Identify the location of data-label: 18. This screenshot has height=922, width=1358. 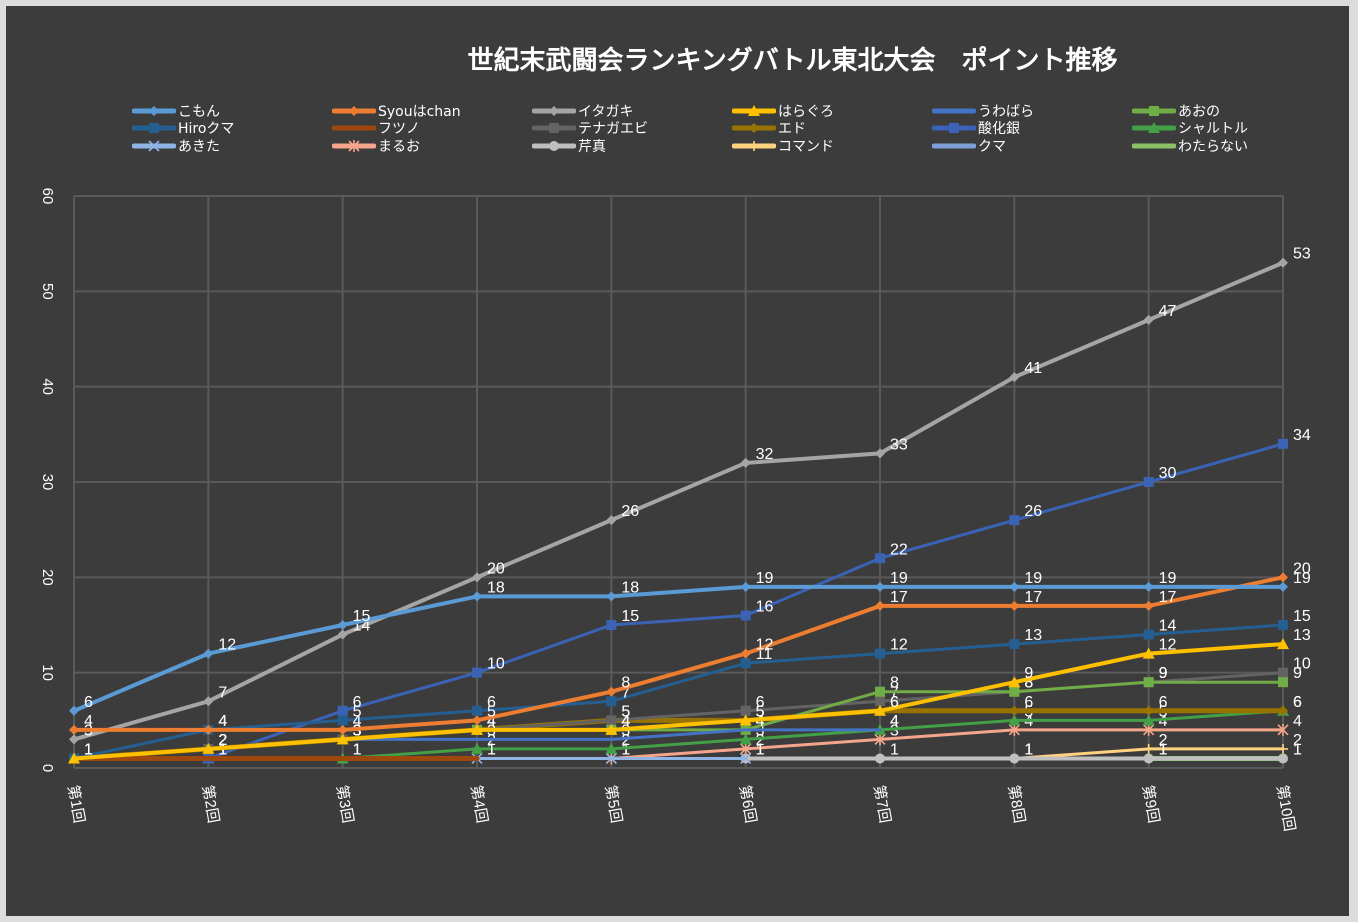
(496, 587).